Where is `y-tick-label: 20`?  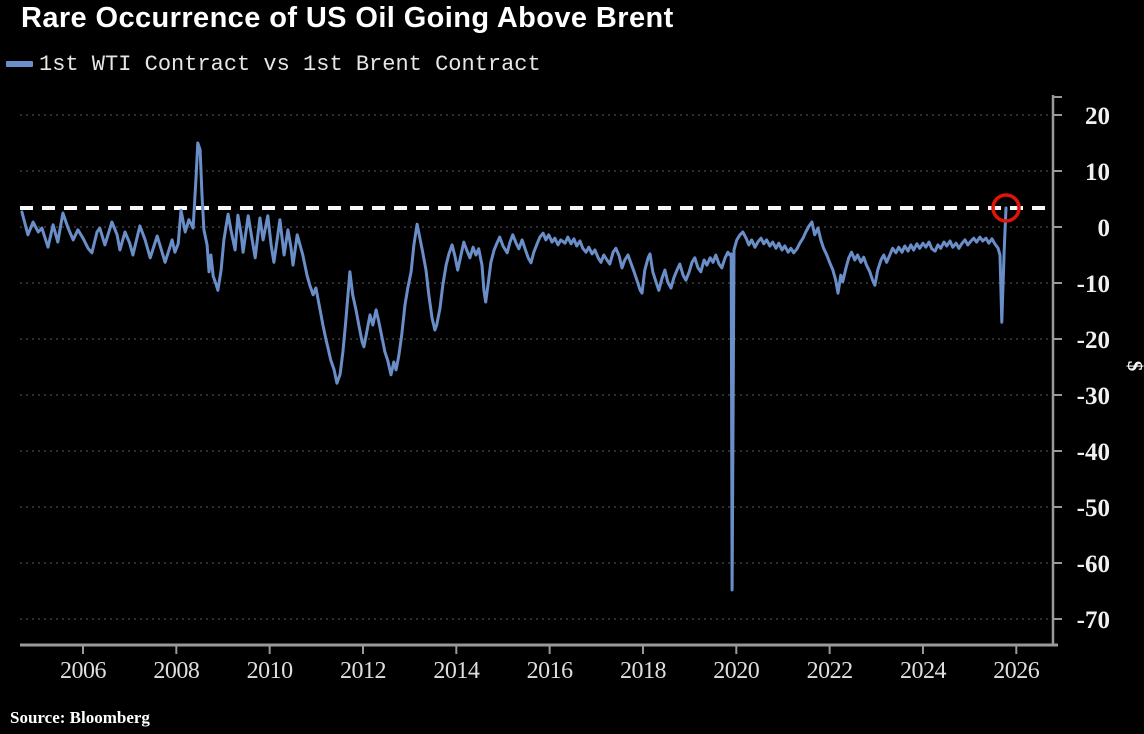
y-tick-label: 20 is located at coordinates (1097, 116).